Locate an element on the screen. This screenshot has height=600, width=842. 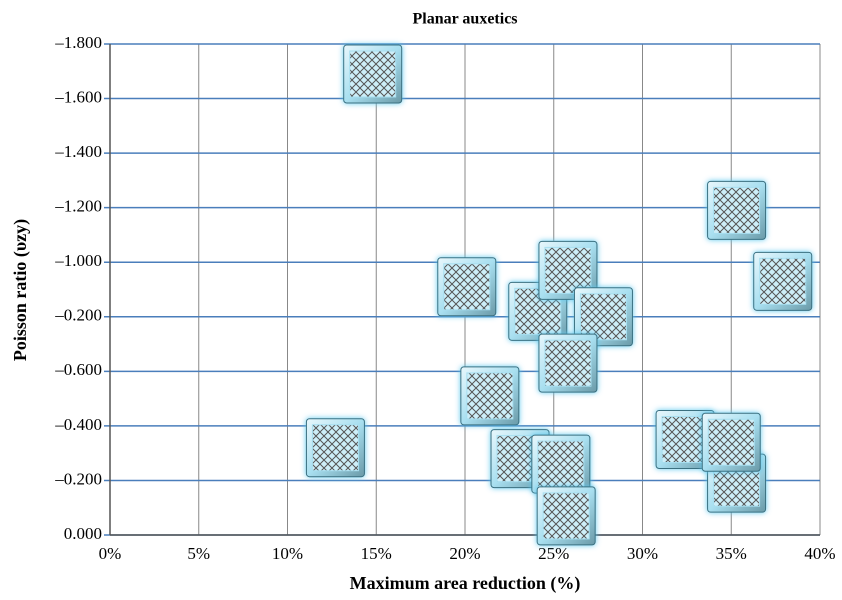
x-axis-title: Maximum area reduction (%) is located at coordinates (465, 583).